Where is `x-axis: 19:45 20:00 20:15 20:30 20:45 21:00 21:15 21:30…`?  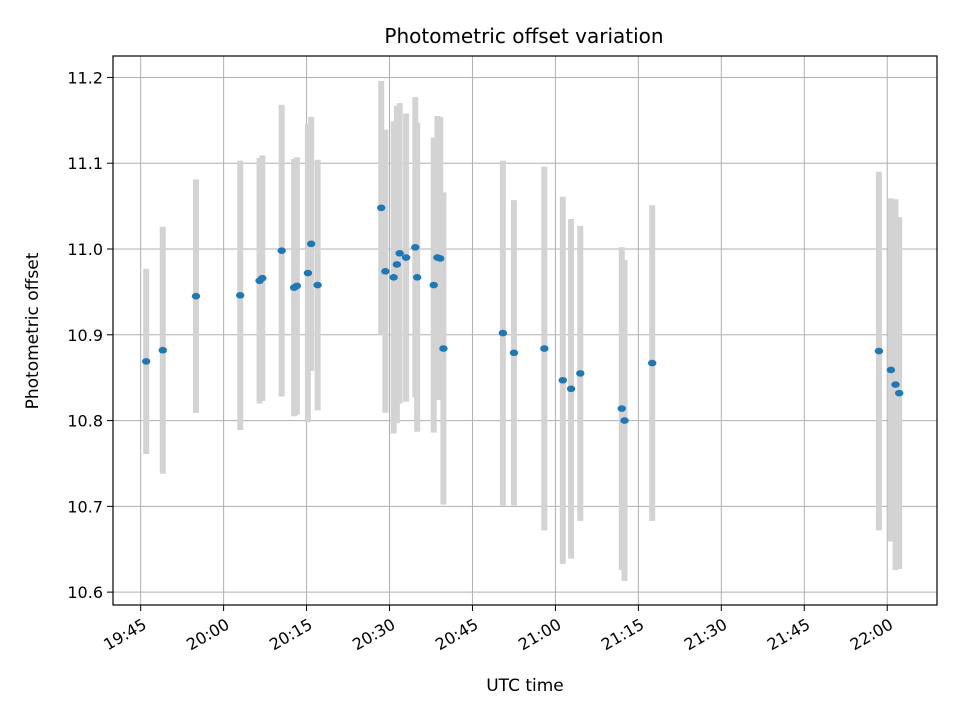
x-axis: 19:45 20:00 20:15 20:30 20:45 21:00 21:15 21:30… is located at coordinates (498, 629).